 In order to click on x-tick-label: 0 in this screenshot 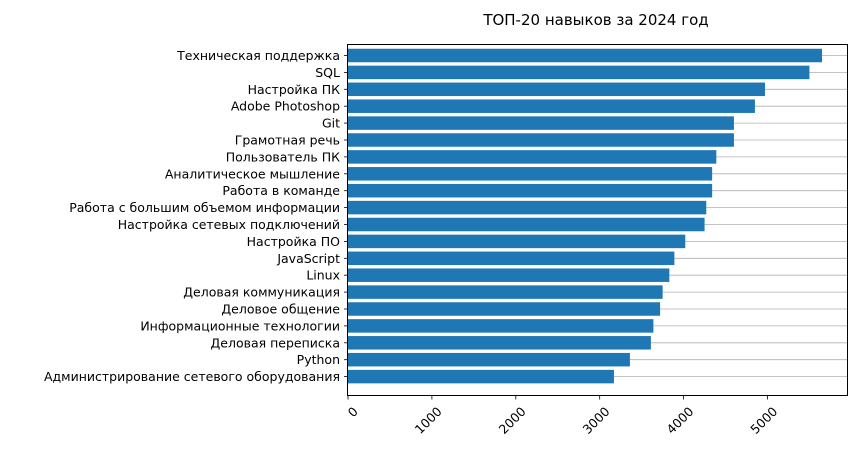, I will do `click(353, 412)`.